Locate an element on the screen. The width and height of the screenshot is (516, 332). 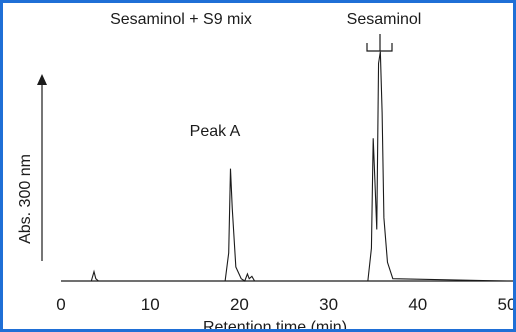
x-tick-label-40: 40 is located at coordinates (417, 304).